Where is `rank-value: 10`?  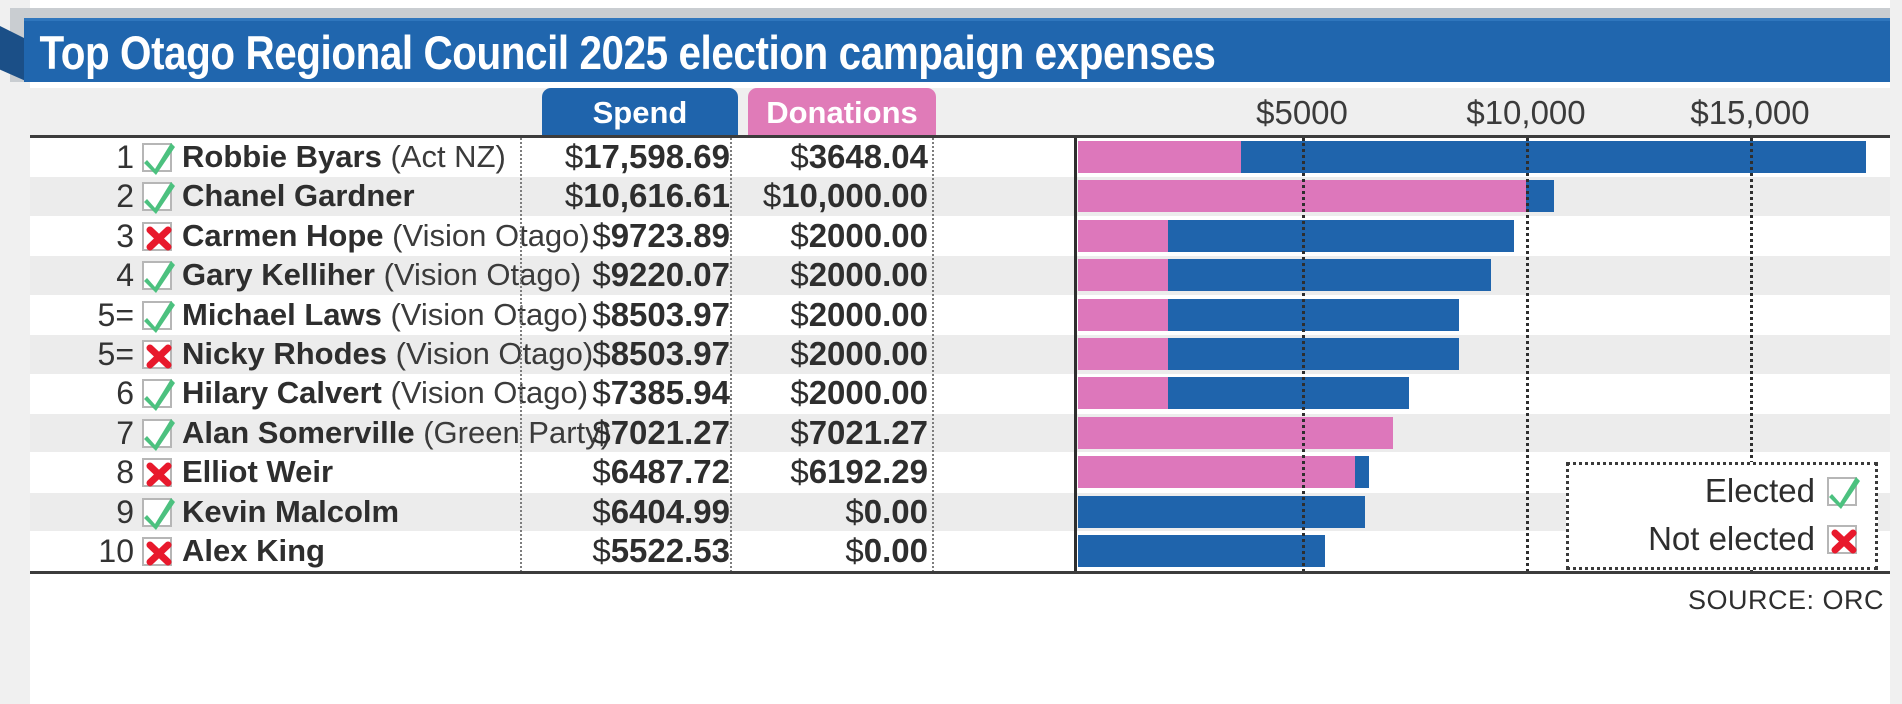 rank-value: 10 is located at coordinates (116, 551).